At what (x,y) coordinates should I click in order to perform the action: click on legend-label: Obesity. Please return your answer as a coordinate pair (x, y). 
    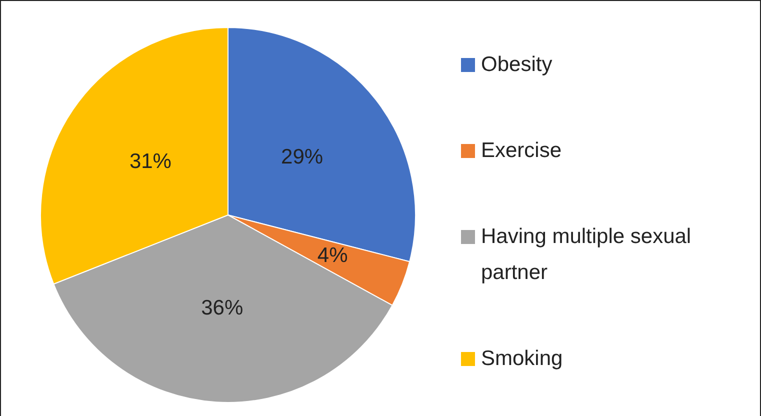
    Looking at the image, I should click on (516, 65).